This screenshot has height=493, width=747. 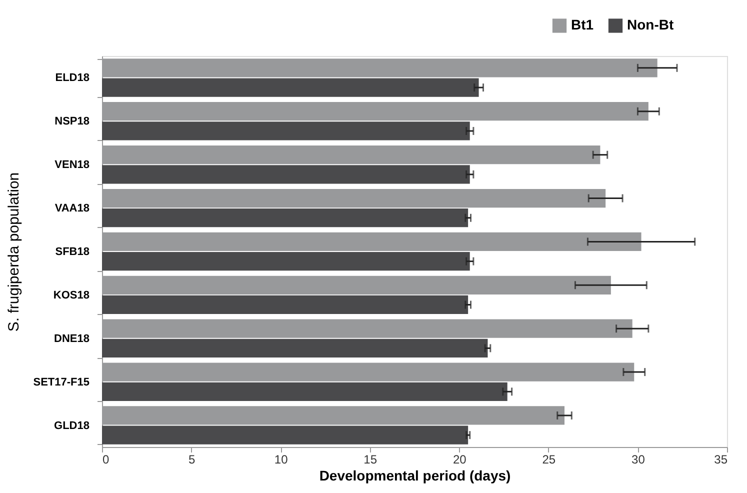 What do you see at coordinates (371, 459) in the screenshot?
I see `x-tick-label: 15` at bounding box center [371, 459].